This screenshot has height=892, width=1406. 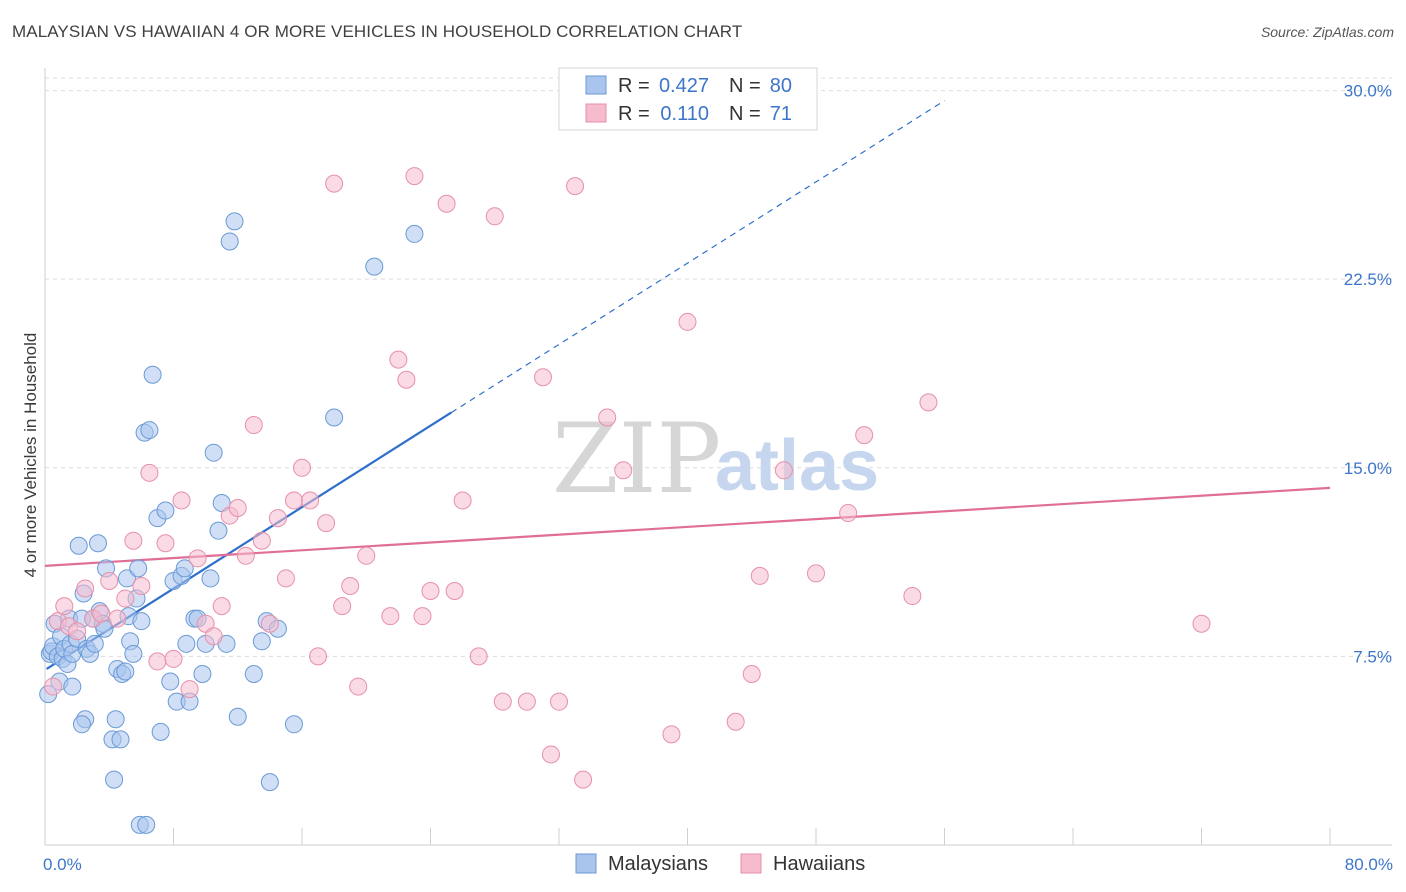 What do you see at coordinates (720, 864) in the screenshot?
I see `bottom-legend: Malaysians Hawaiians` at bounding box center [720, 864].